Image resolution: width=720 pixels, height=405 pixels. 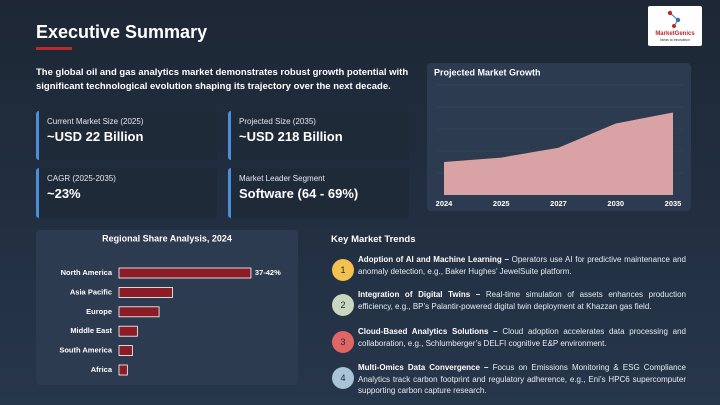 What do you see at coordinates (615, 203) in the screenshot?
I see `x-tick-label: 2030` at bounding box center [615, 203].